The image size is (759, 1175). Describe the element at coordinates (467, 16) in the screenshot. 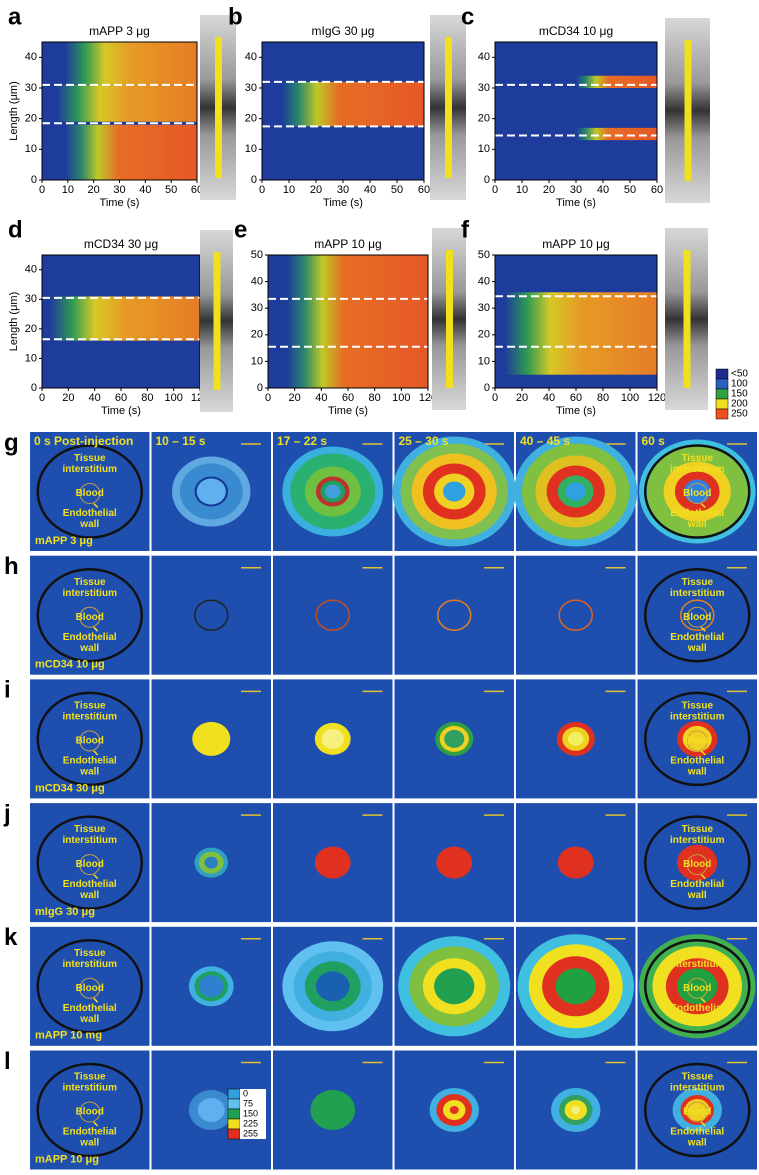

I see `panel-letter: c` at that location.